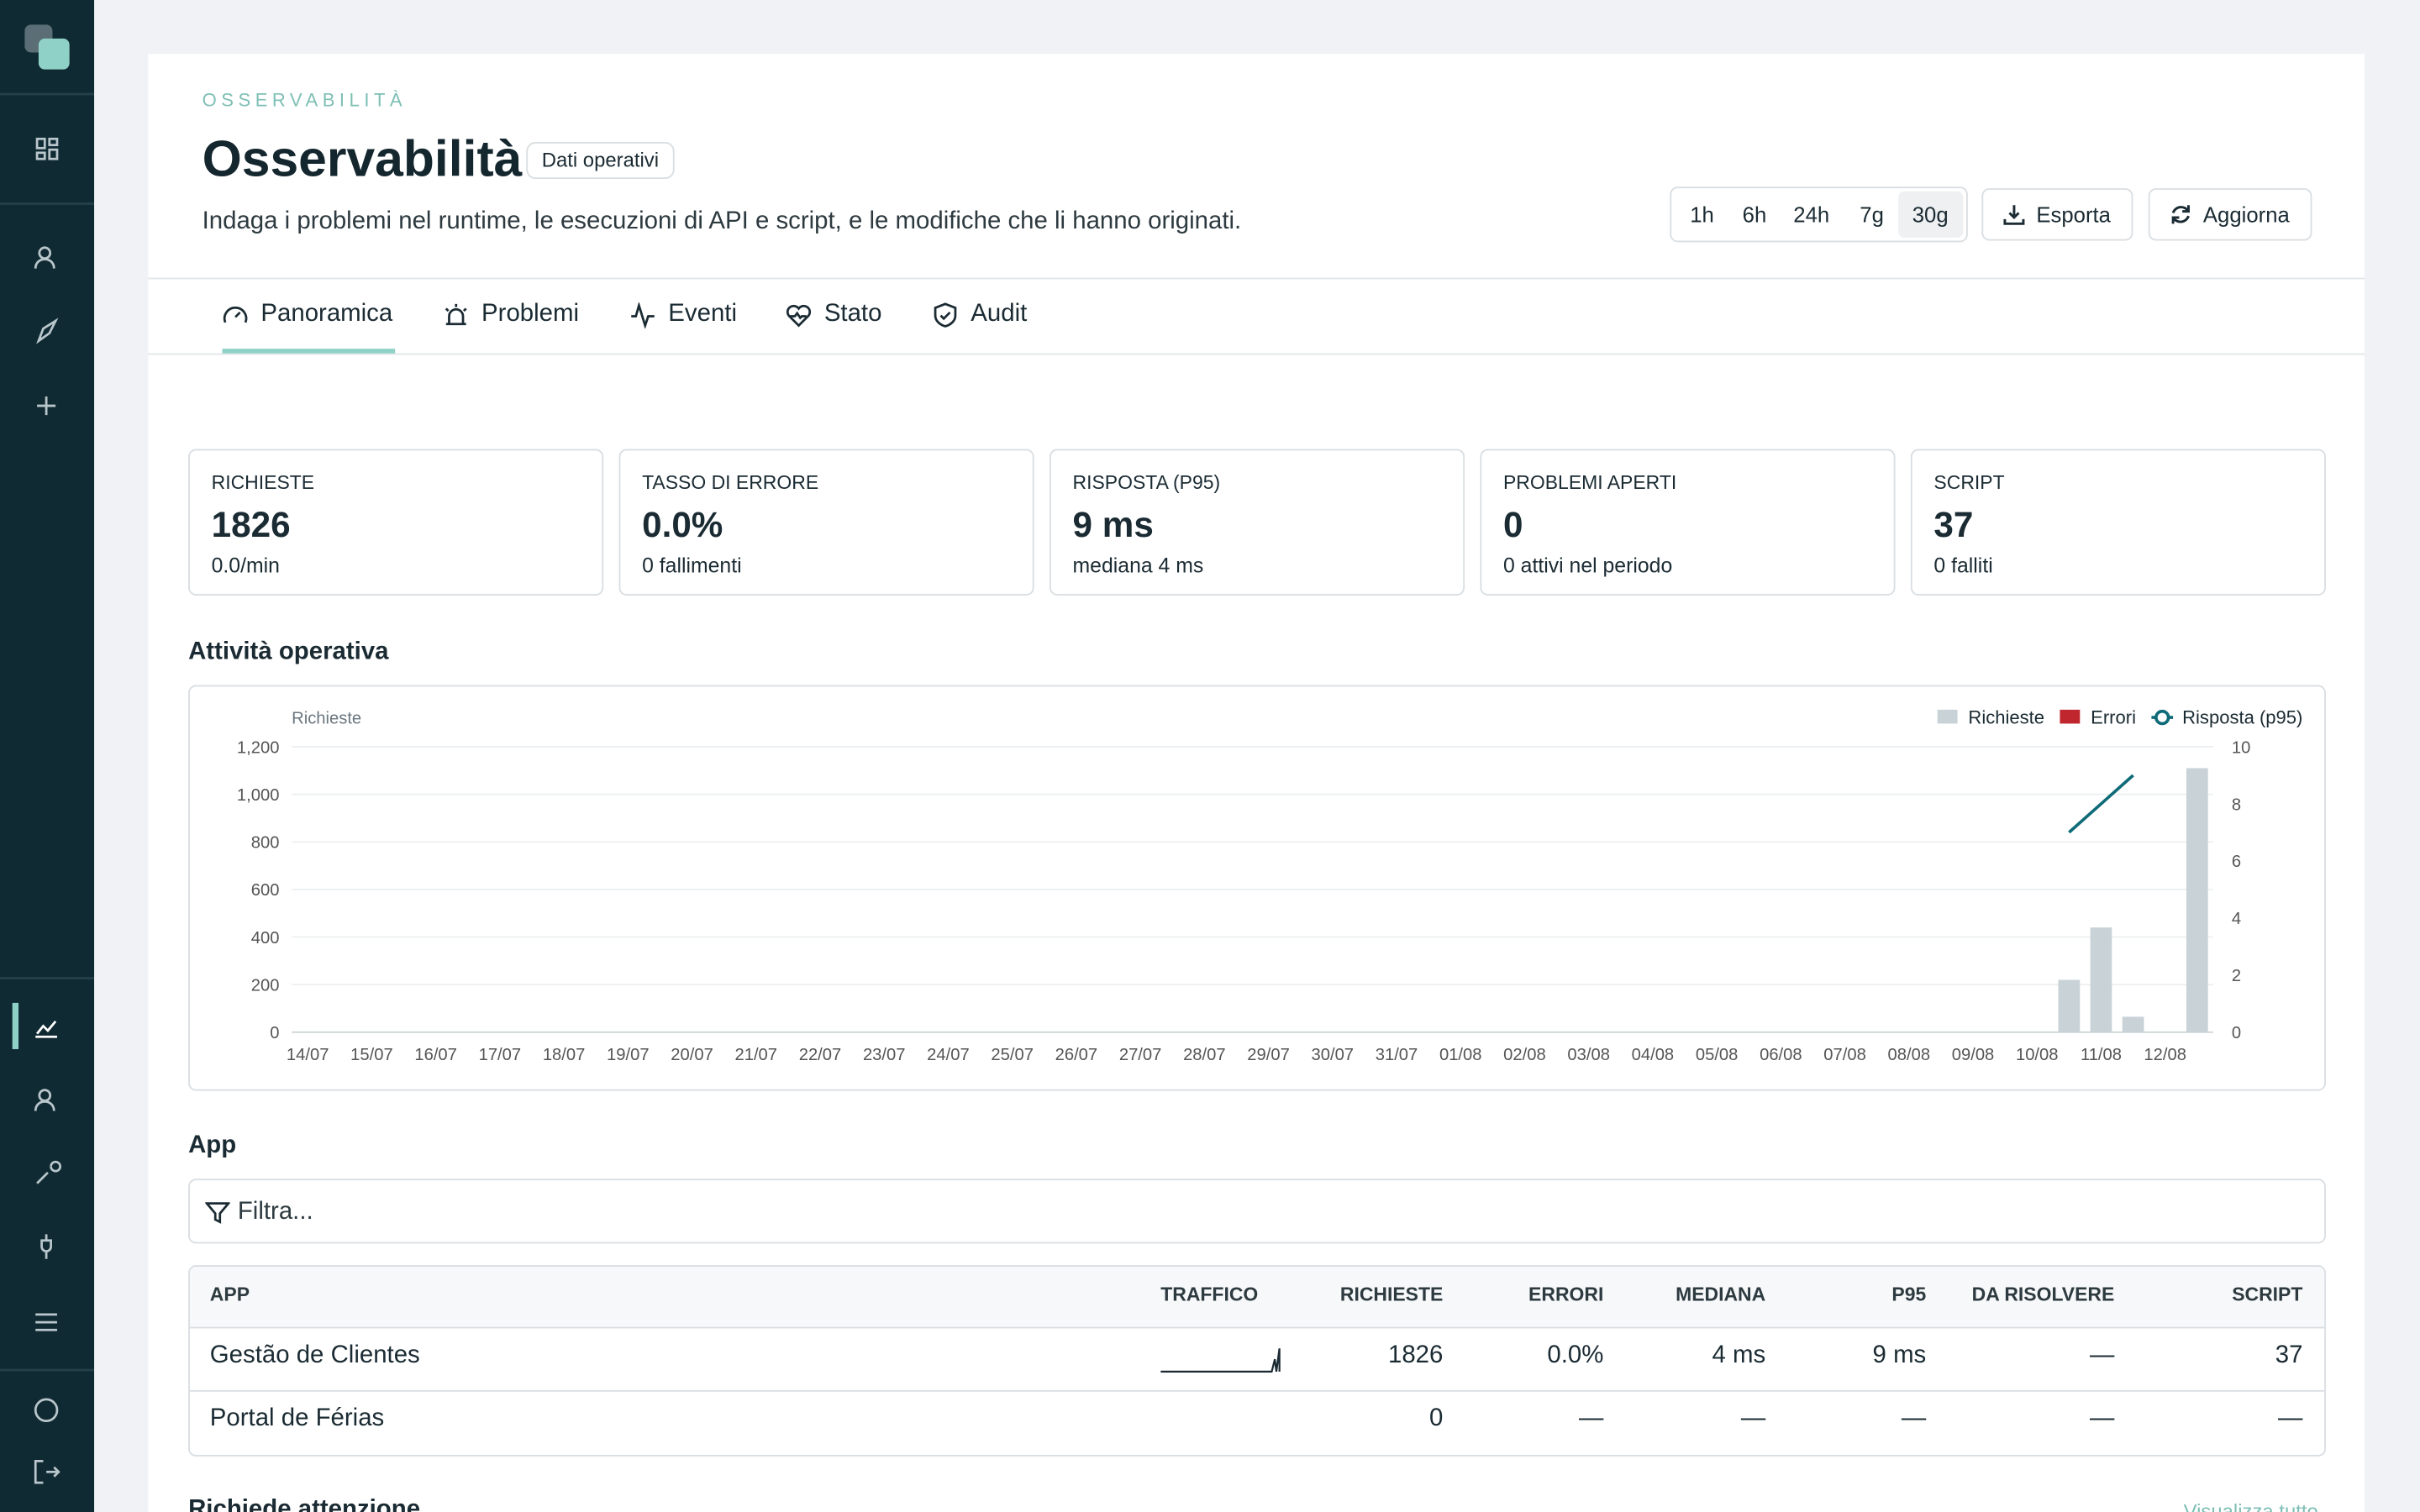 The width and height of the screenshot is (2420, 1512). I want to click on row-divider, so click(1257, 1390).